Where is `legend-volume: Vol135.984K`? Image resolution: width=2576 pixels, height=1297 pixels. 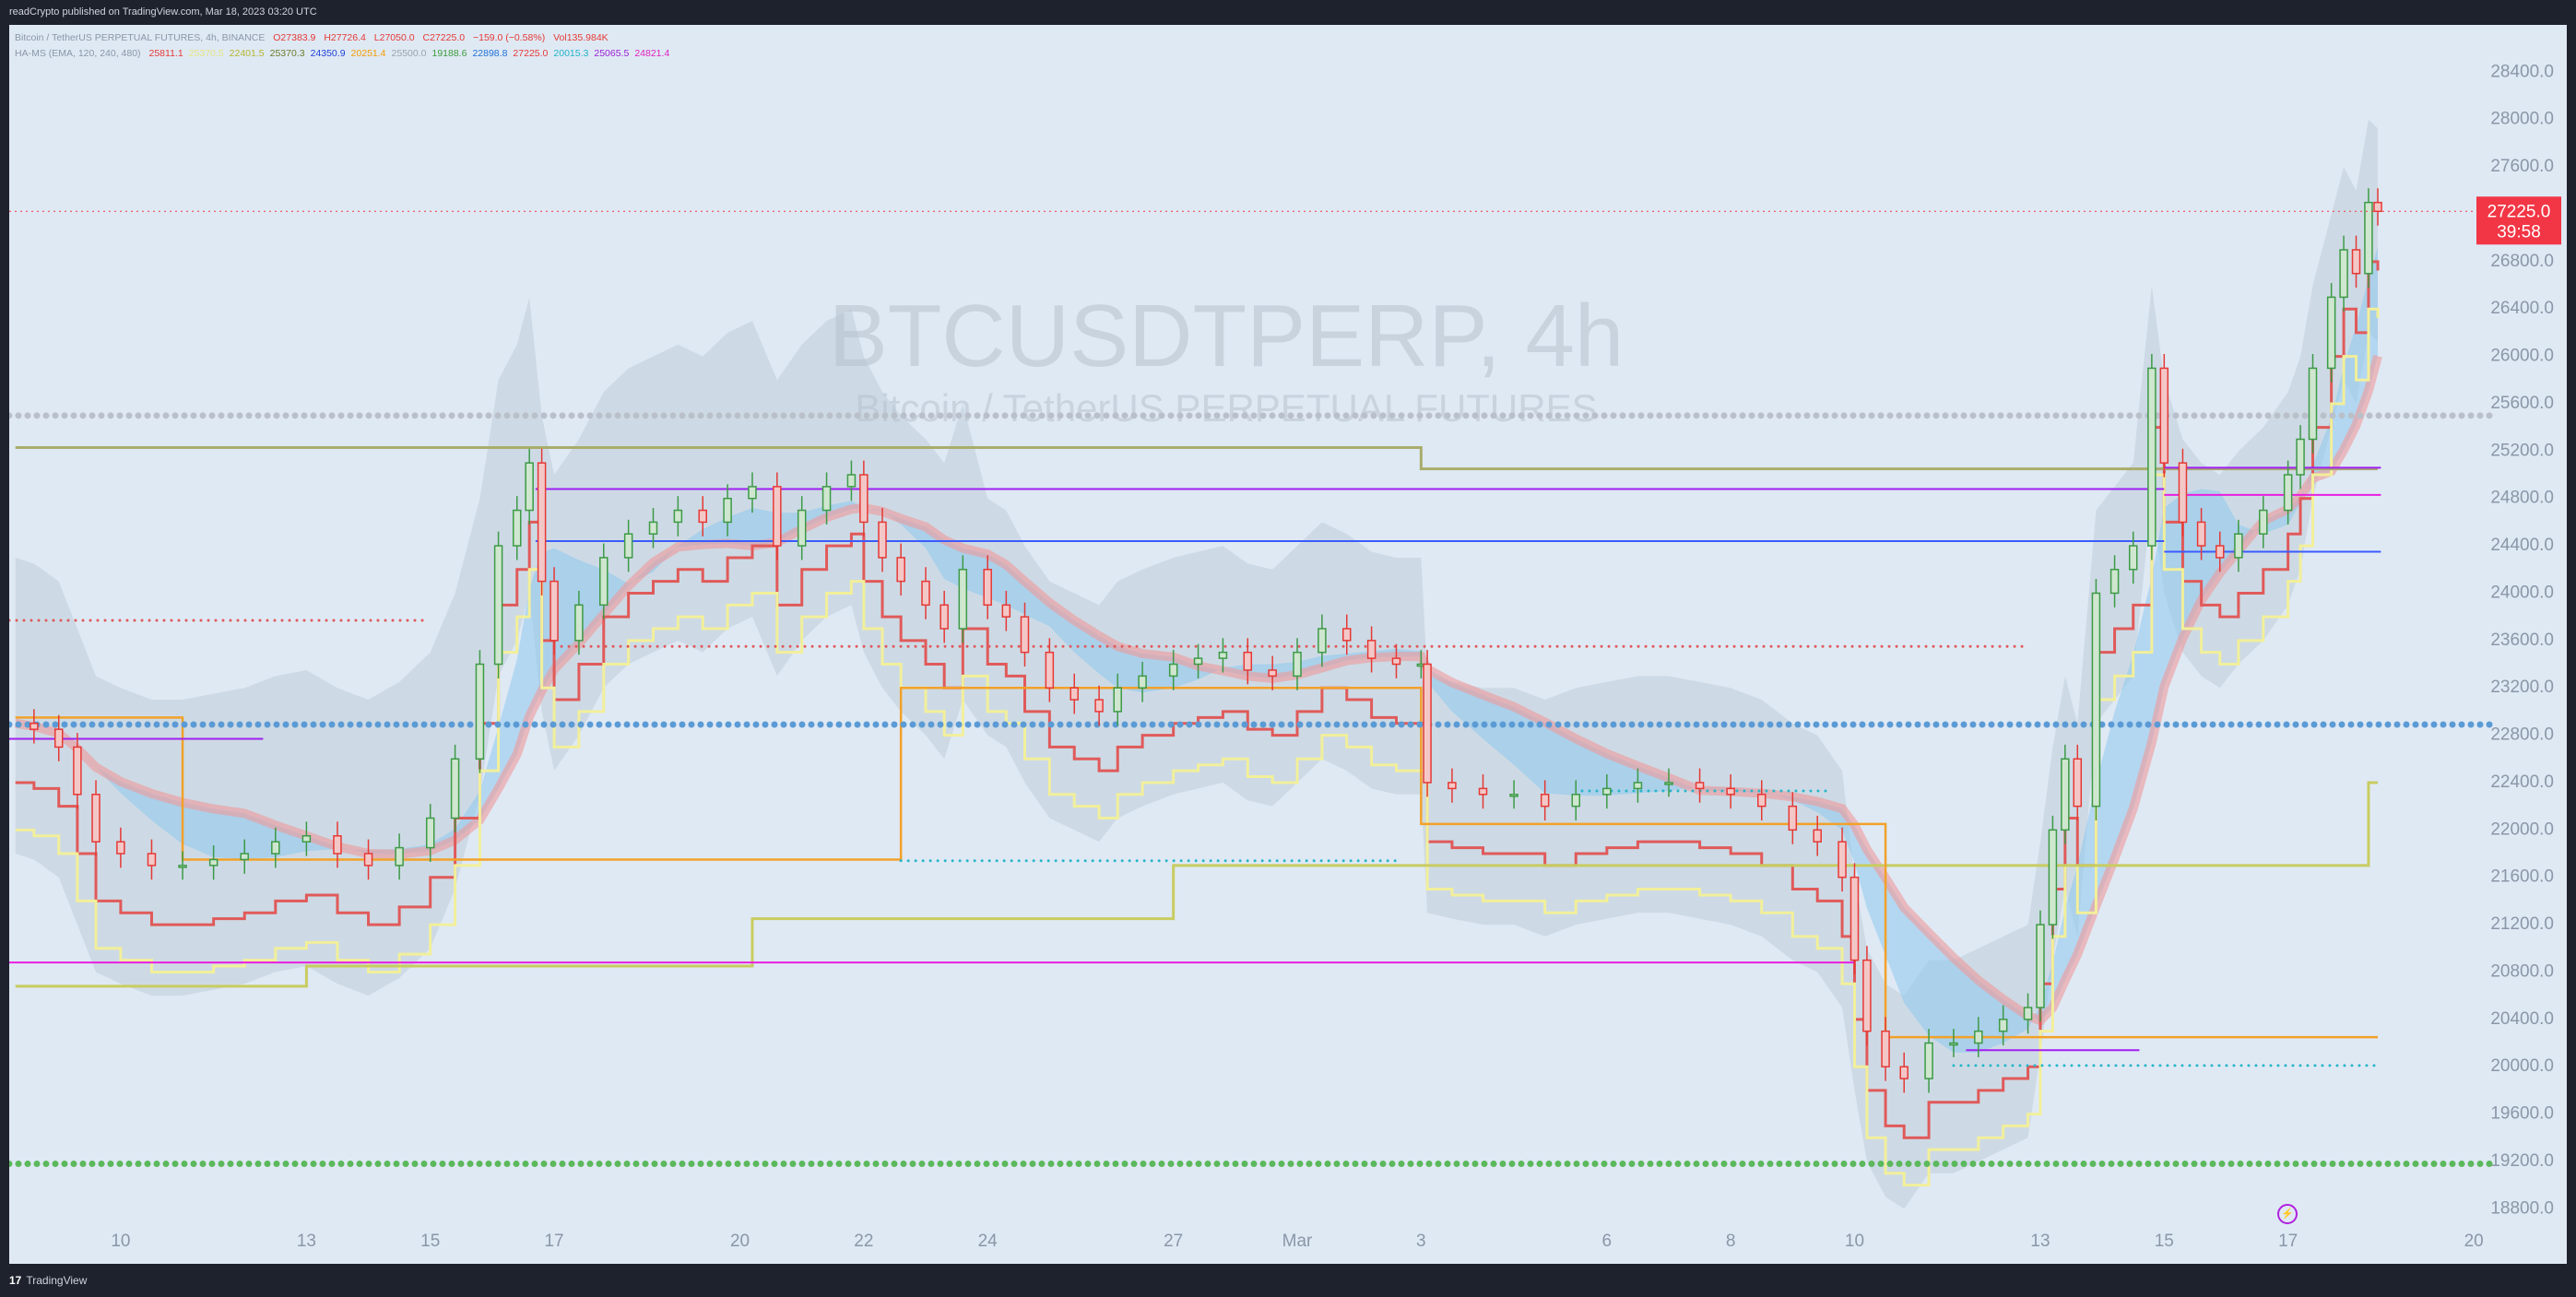
legend-volume: Vol135.984K is located at coordinates (581, 37).